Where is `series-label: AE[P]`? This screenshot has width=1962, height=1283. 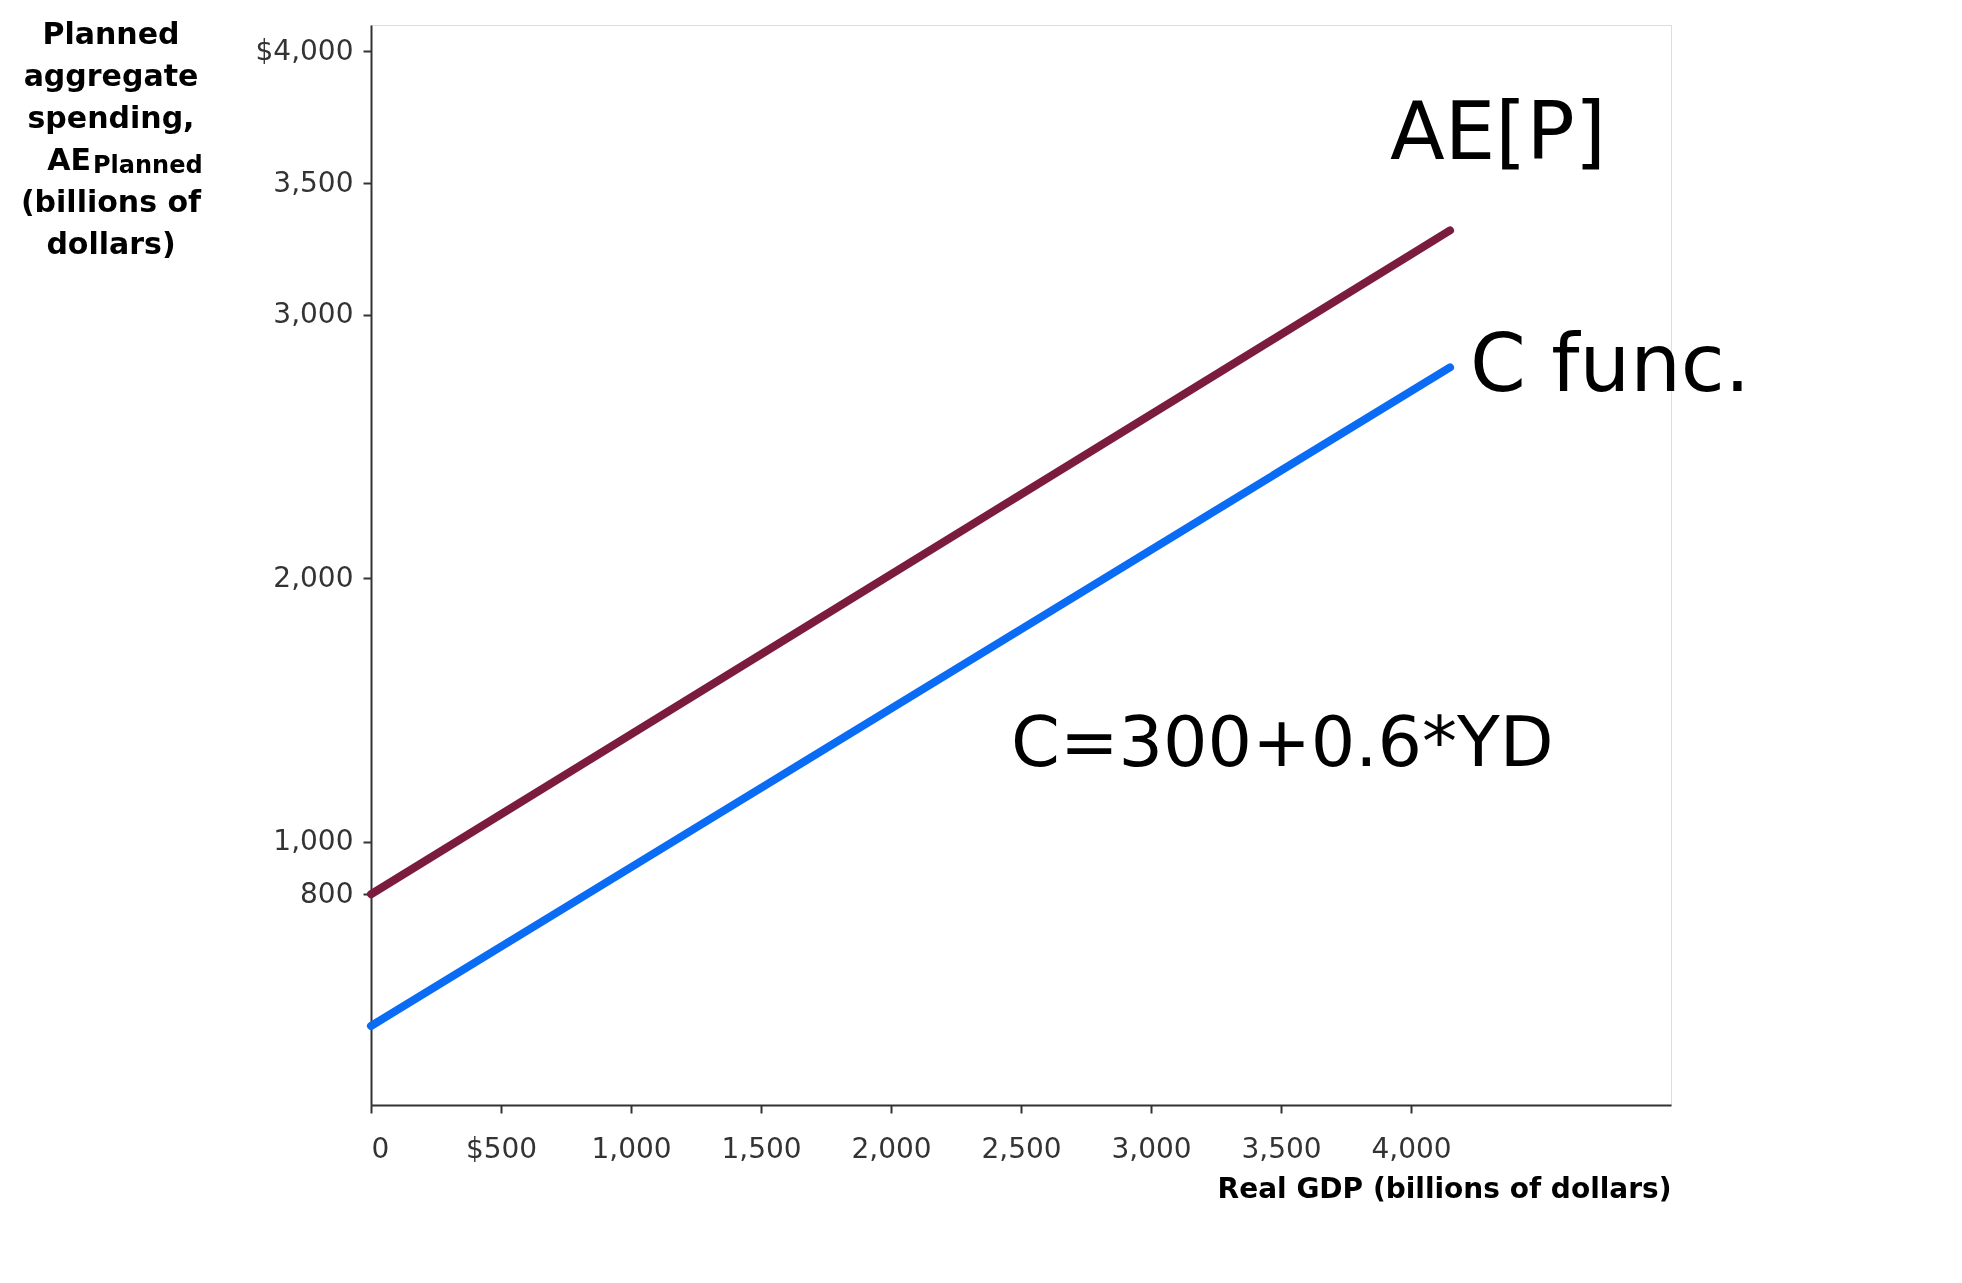
series-label: AE[P] is located at coordinates (1498, 132).